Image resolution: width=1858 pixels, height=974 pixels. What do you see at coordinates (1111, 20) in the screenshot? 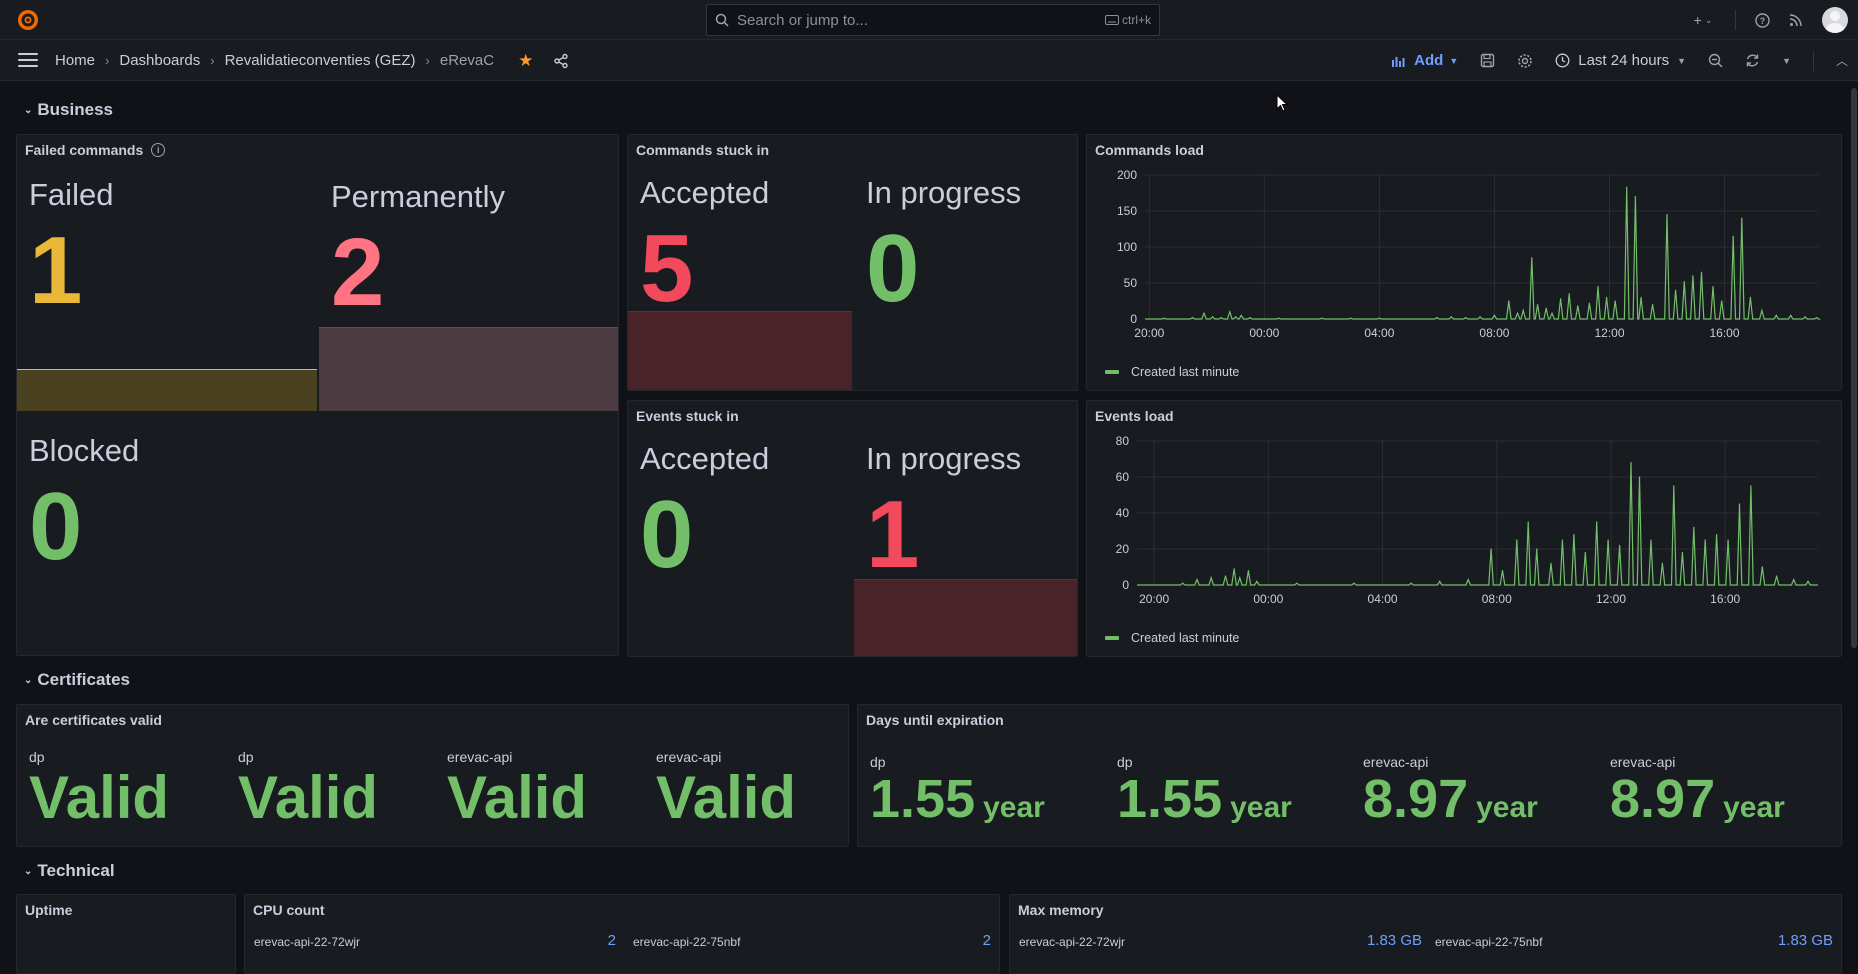
I see `keyboard-icon` at bounding box center [1111, 20].